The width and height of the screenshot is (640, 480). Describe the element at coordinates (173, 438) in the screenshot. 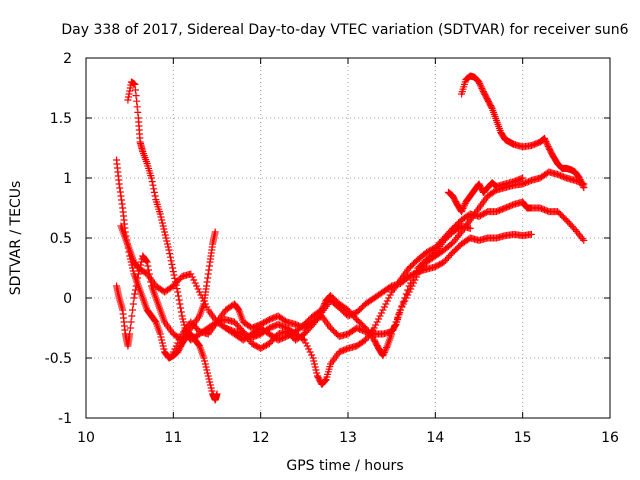

I see `x-tick-label: 11` at that location.